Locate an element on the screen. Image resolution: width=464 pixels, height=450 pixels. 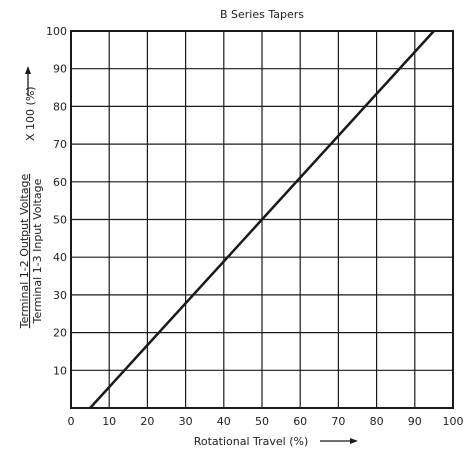
y-tick-label: 70 is located at coordinates (60, 144).